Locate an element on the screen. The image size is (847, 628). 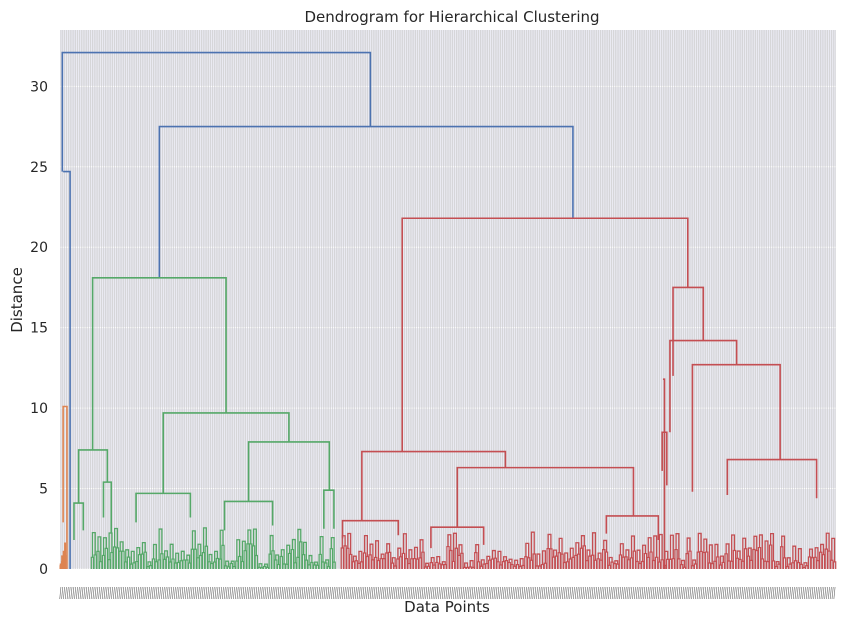
x-axis-leaf-ticks is located at coordinates (447, 593).